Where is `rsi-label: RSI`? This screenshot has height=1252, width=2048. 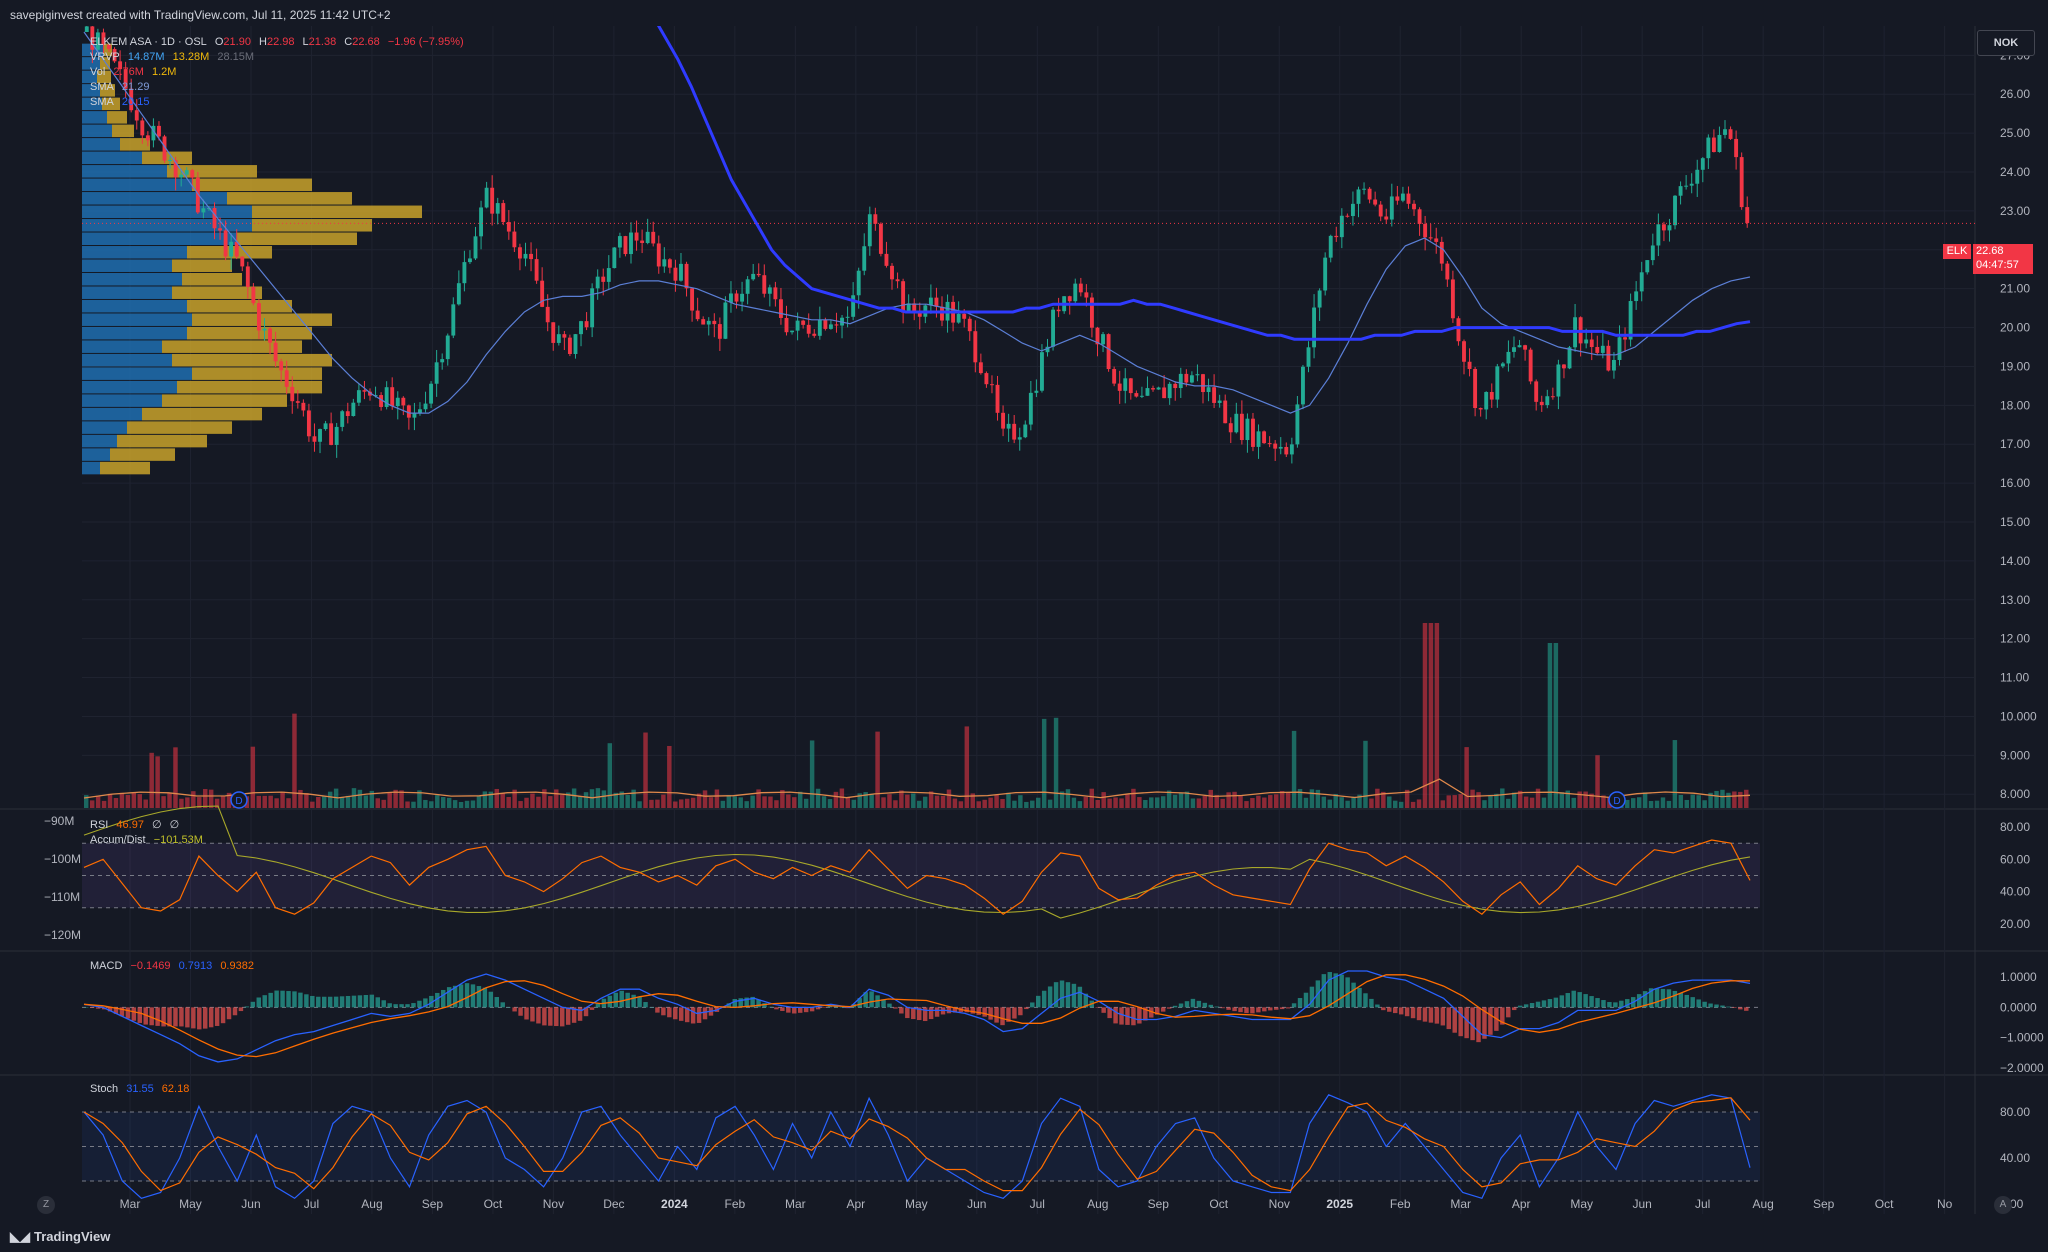 rsi-label: RSI is located at coordinates (99, 825).